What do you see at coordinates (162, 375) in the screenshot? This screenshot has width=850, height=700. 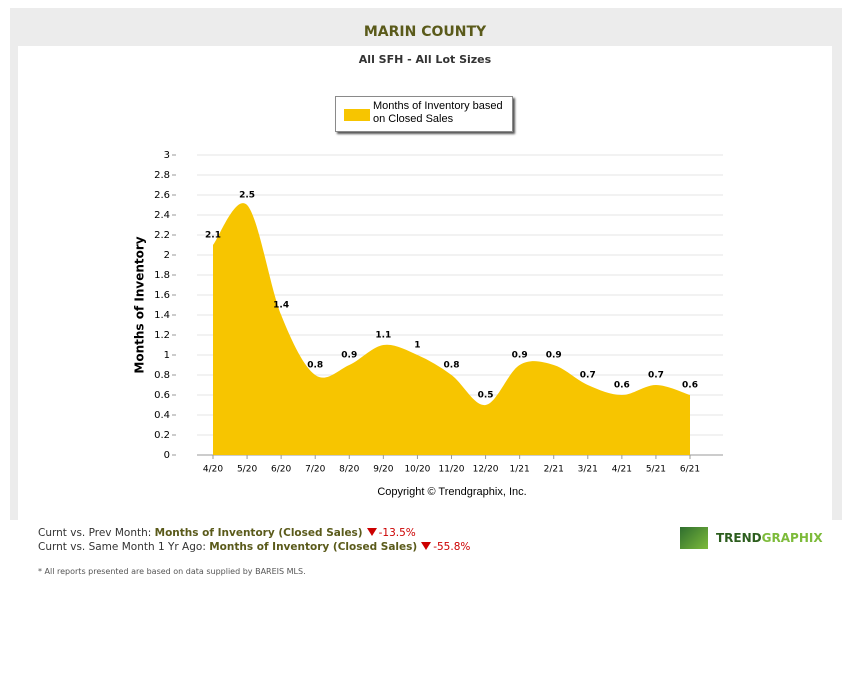 I see `y-tick-label: 0.8` at bounding box center [162, 375].